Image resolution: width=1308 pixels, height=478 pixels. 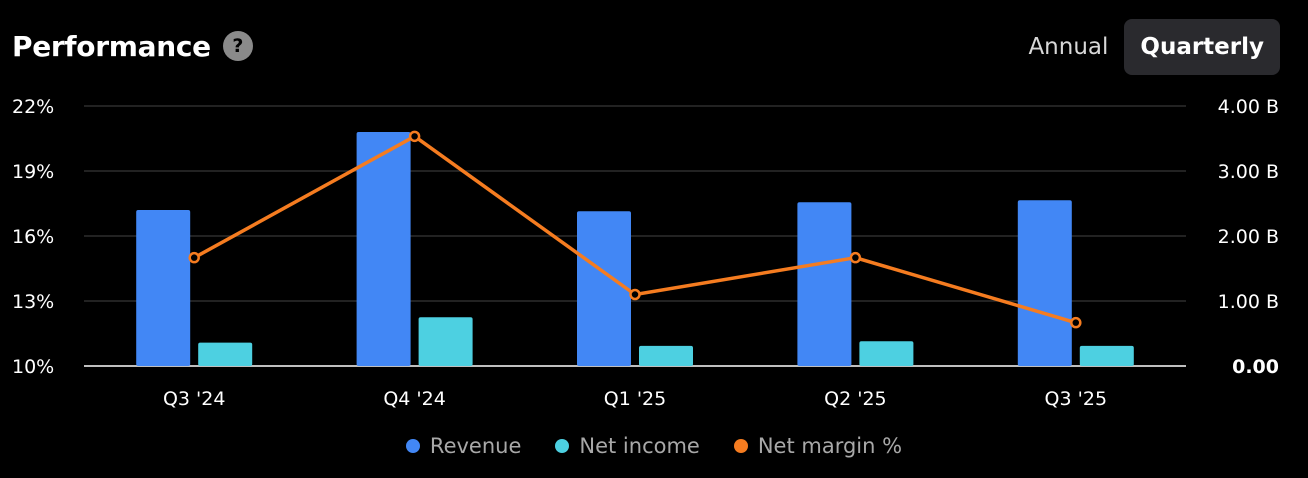 I want to click on x-tick-label: Q4 '24, so click(x=414, y=399).